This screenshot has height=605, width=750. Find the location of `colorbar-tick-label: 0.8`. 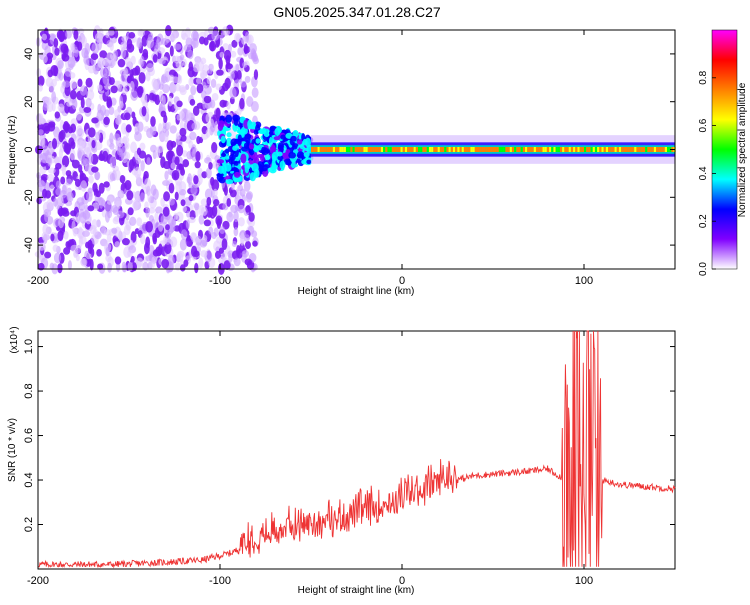

colorbar-tick-label: 0.8 is located at coordinates (703, 77).